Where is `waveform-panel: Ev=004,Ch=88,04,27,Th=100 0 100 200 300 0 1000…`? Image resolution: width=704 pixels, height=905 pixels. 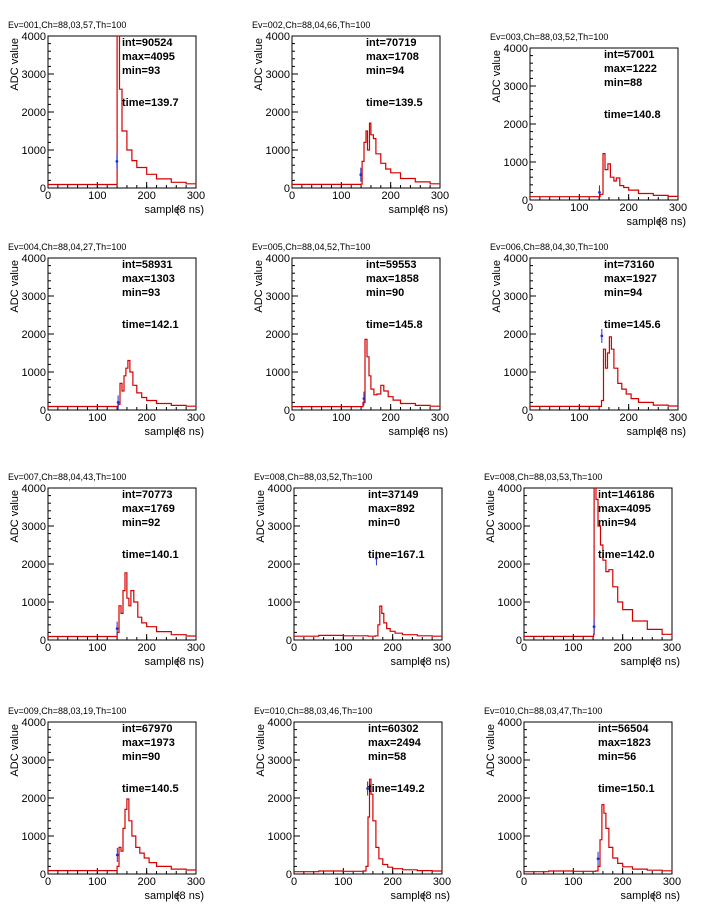 waveform-panel: Ev=004,Ch=88,04,27,Th=100 0 100 200 300 0 1000… is located at coordinates (113, 340).